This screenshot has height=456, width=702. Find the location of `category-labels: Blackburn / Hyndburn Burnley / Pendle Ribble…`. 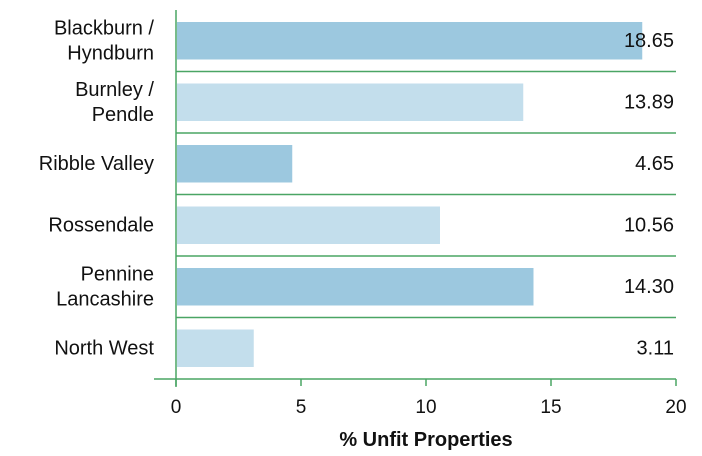

category-labels: Blackburn / Hyndburn Burnley / Pendle Ribble… is located at coordinates (97, 188).